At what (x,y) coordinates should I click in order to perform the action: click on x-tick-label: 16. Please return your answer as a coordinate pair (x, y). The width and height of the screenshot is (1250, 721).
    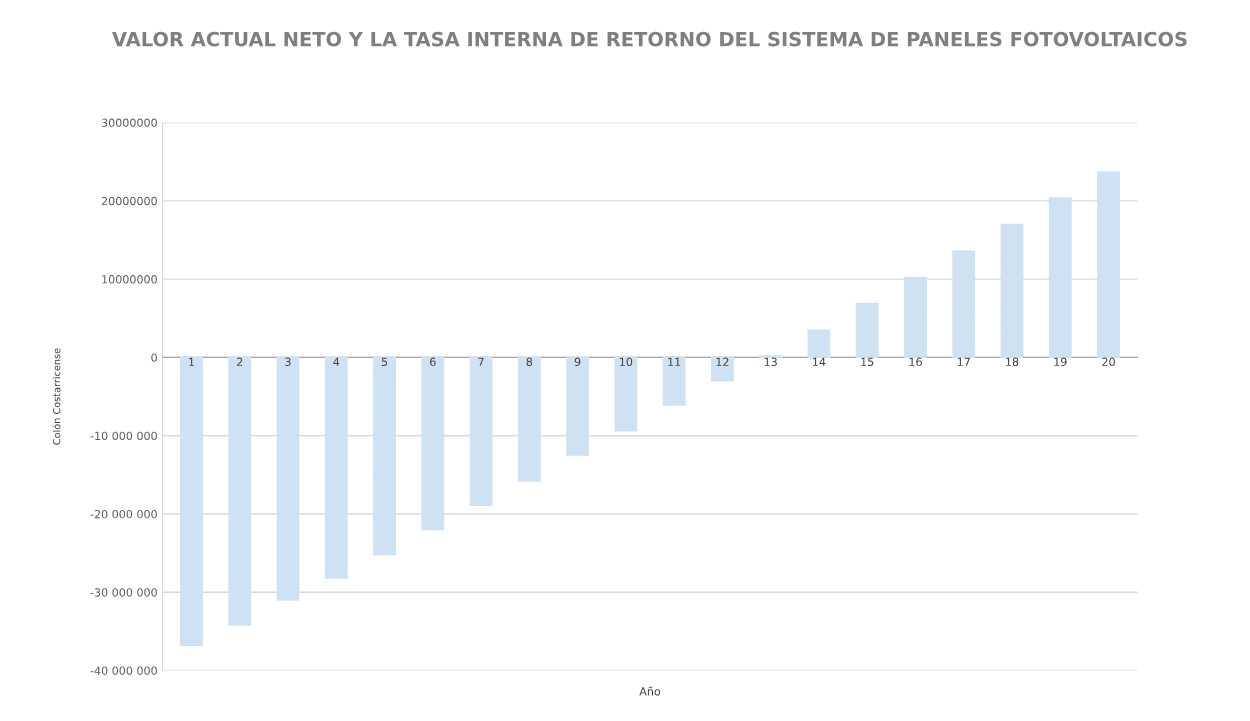
    Looking at the image, I should click on (915, 362).